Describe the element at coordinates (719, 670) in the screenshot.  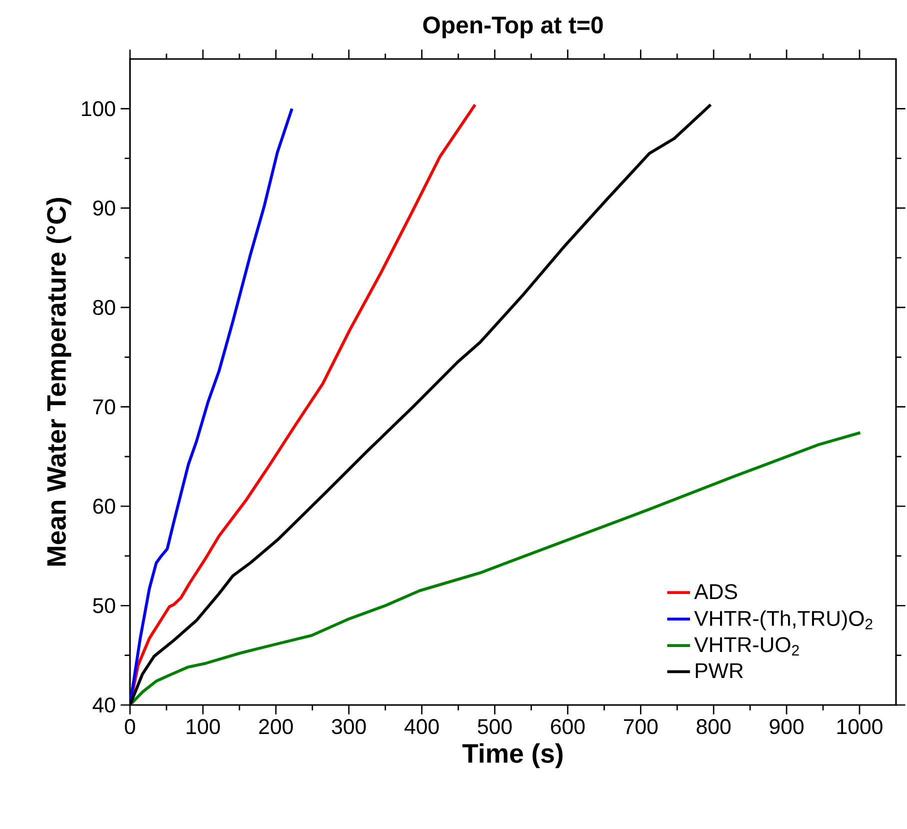
I see `legend-label: PWR` at that location.